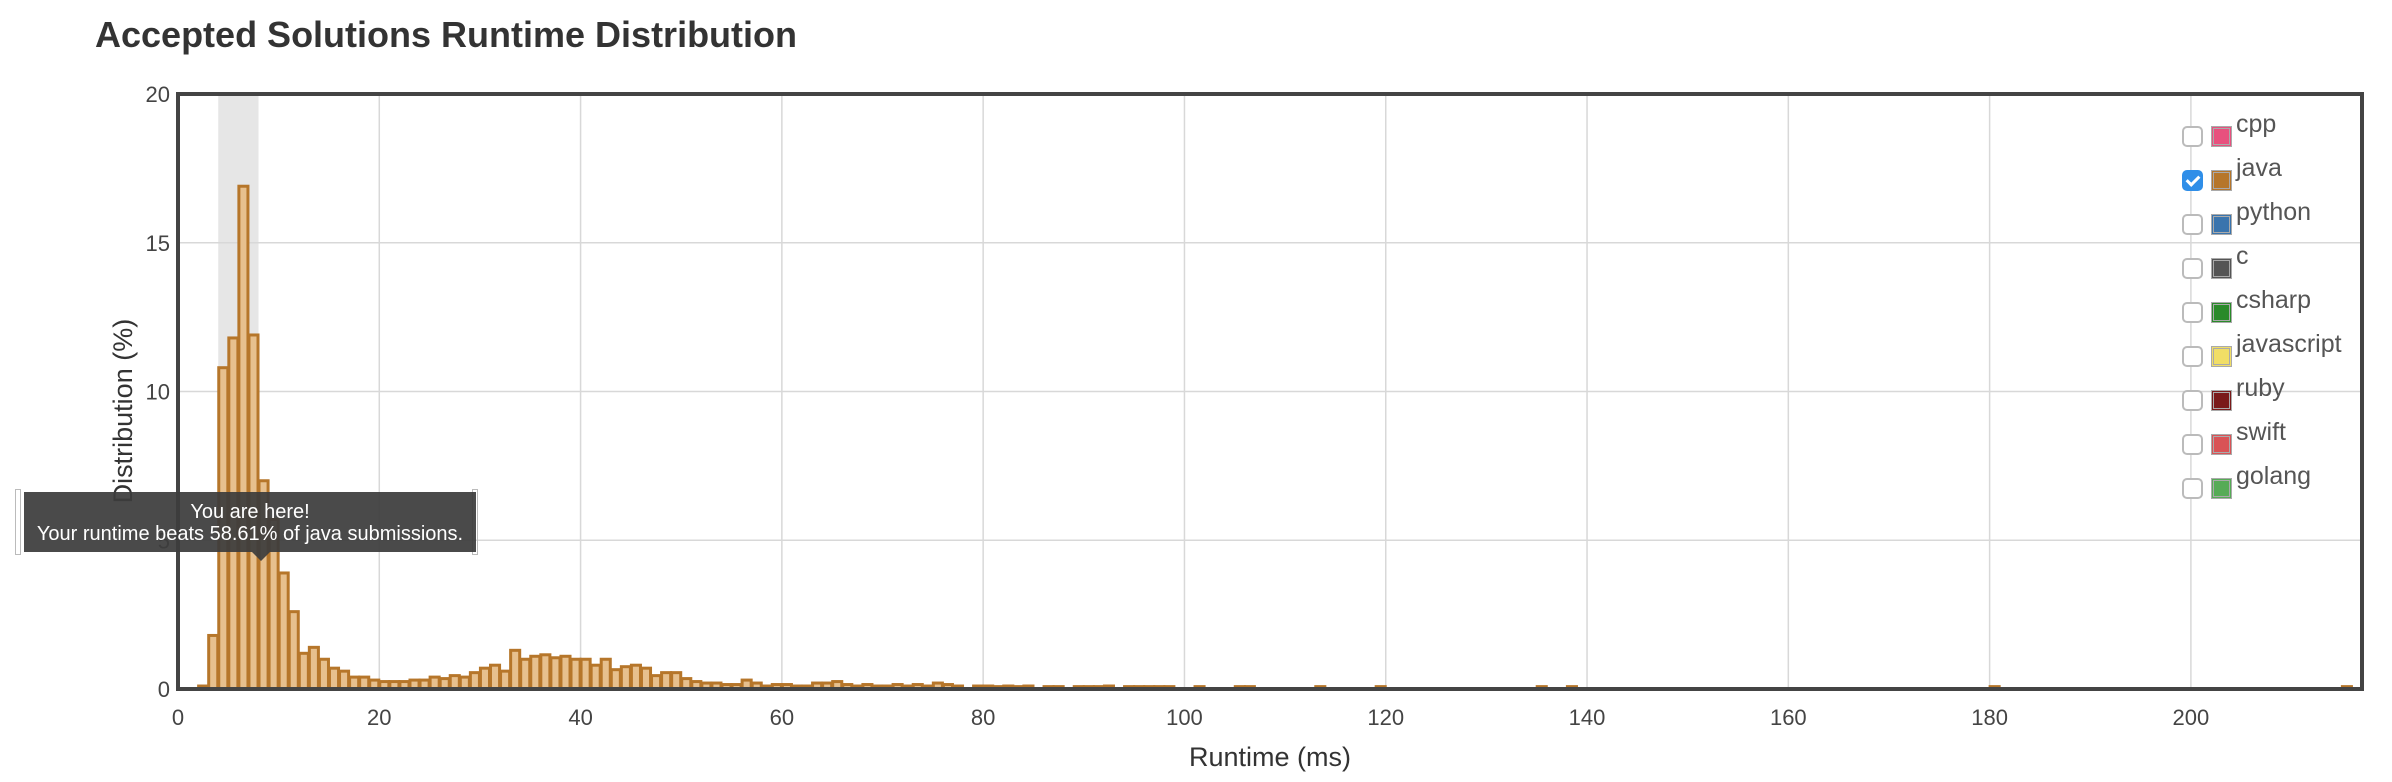 This screenshot has width=2392, height=782. Describe the element at coordinates (1270, 757) in the screenshot. I see `x-axis-label: Runtime (ms)` at that location.